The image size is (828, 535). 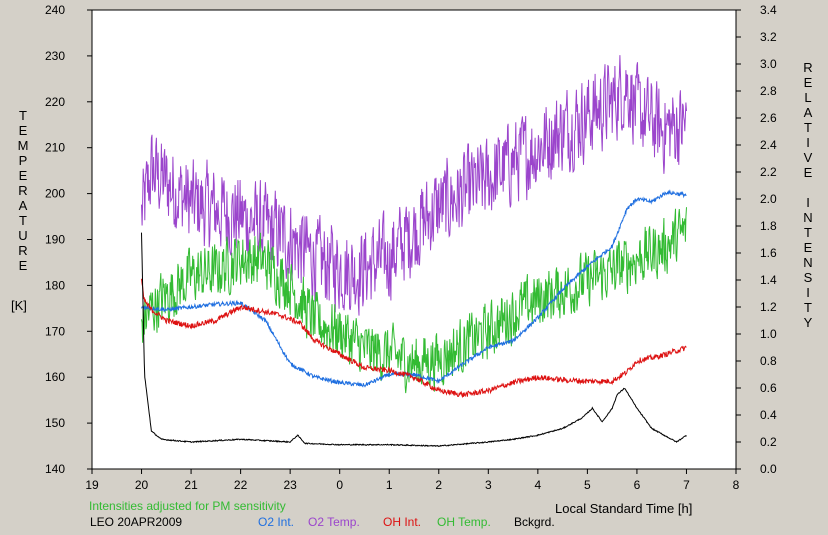 I want to click on left-tick-label: 210, so click(x=55, y=148).